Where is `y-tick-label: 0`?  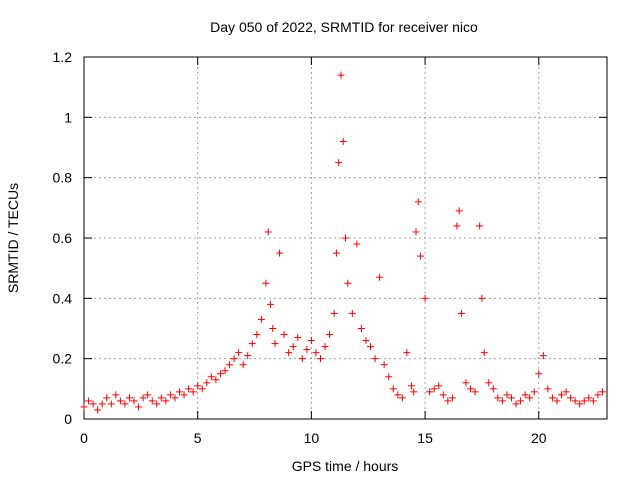 y-tick-label: 0 is located at coordinates (68, 419).